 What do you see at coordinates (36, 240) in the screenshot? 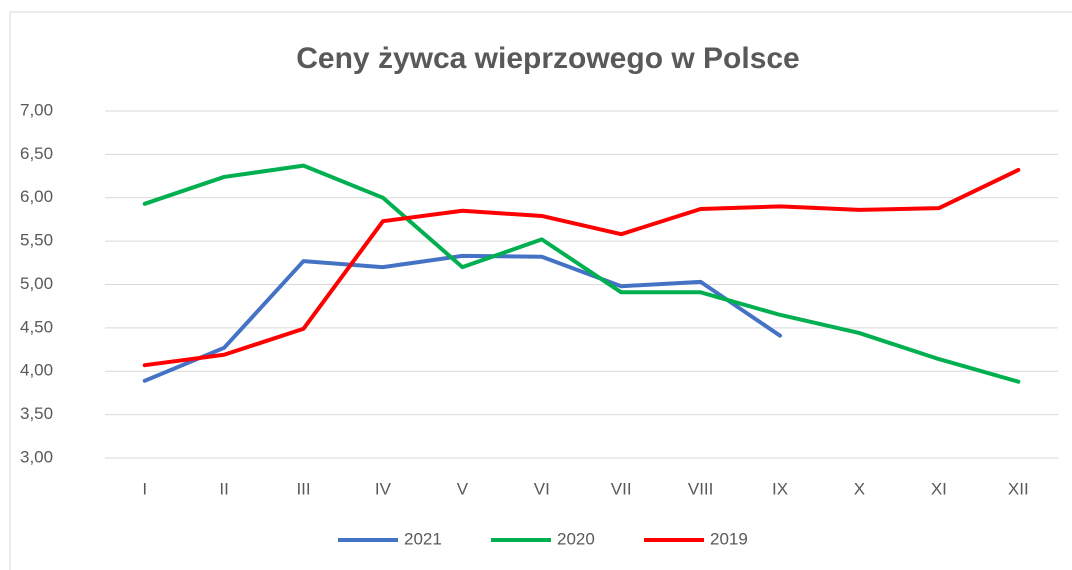
I see `y-tick-label: 5,50` at bounding box center [36, 240].